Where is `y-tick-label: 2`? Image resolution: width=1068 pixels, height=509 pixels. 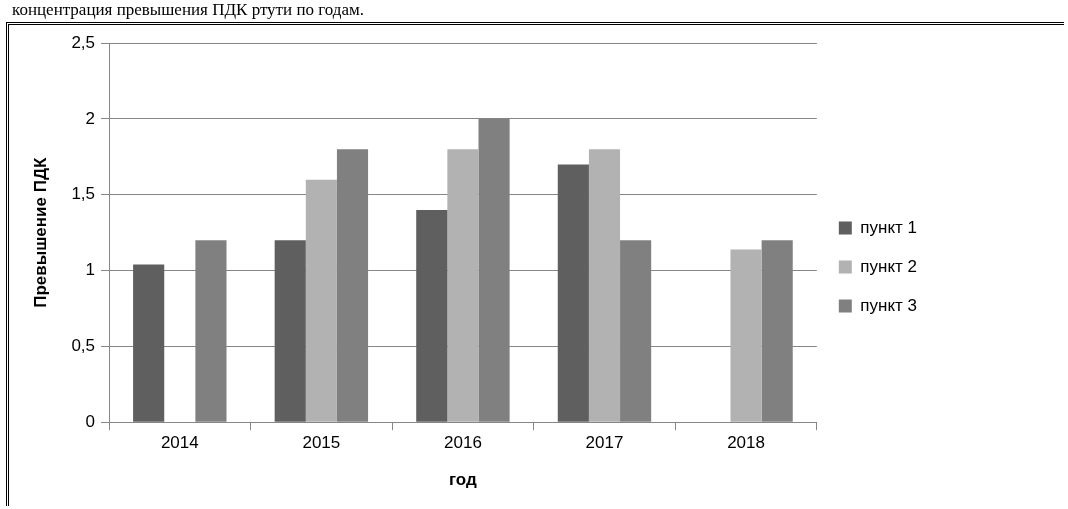 y-tick-label: 2 is located at coordinates (90, 118).